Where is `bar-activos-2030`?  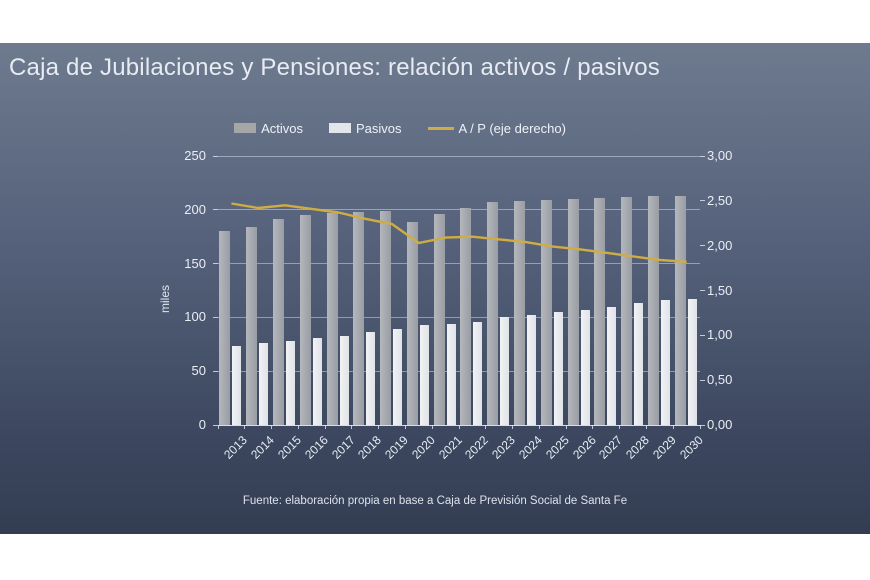 bar-activos-2030 is located at coordinates (680, 310).